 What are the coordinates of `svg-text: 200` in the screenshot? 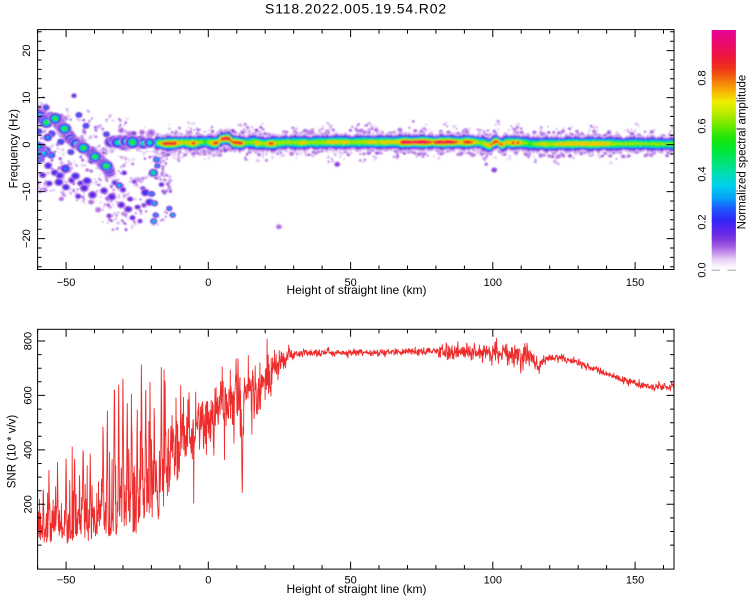 It's located at (29, 504).